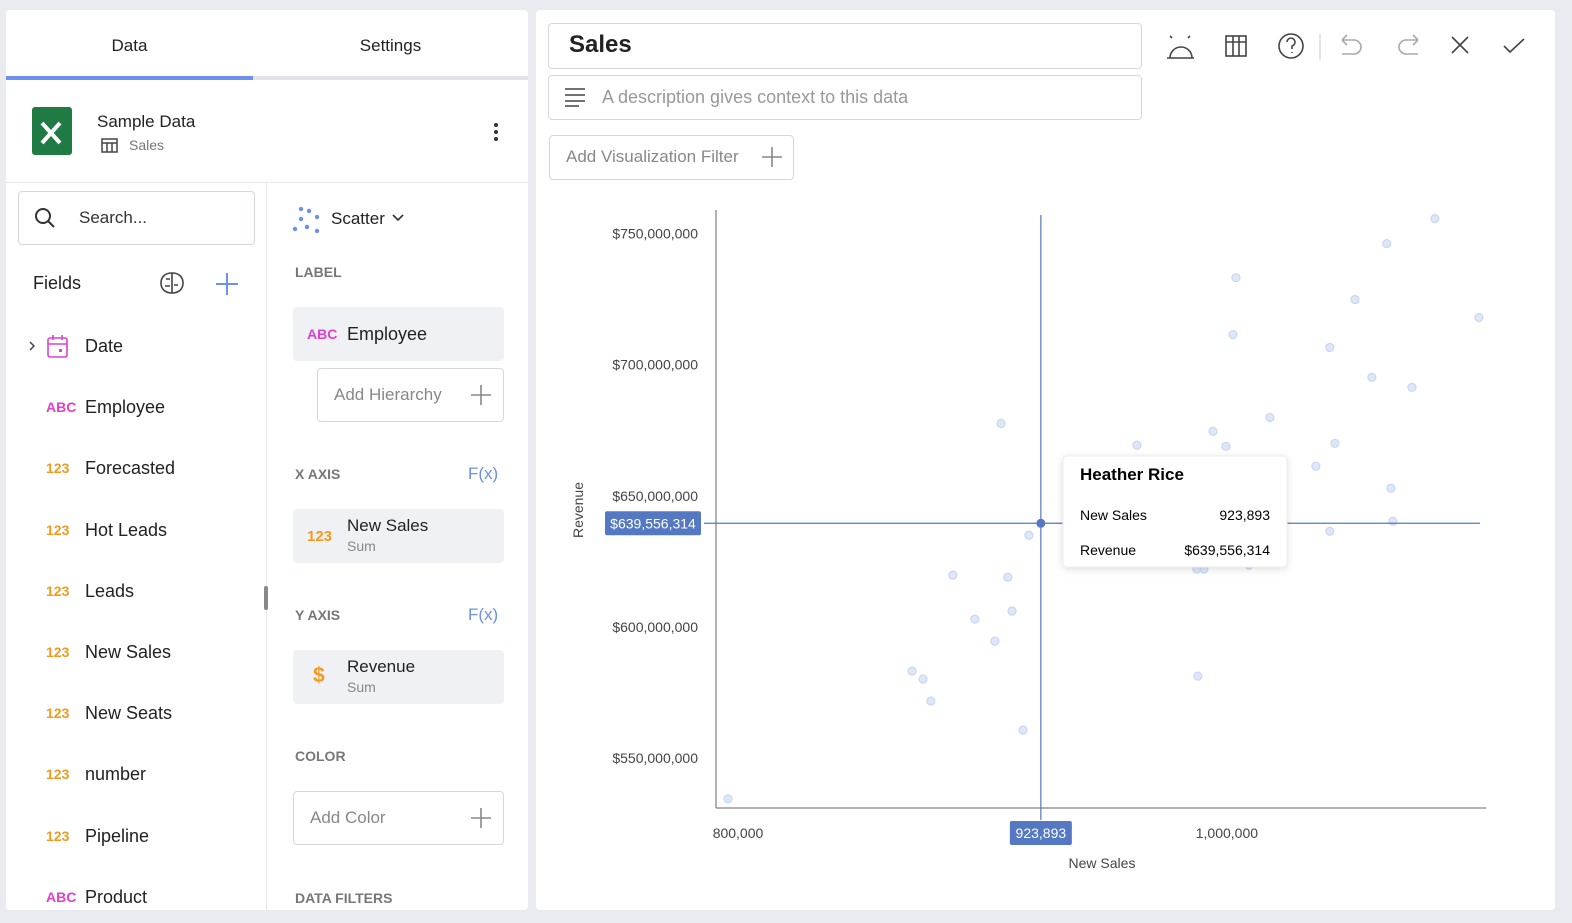 The image size is (1572, 923). Describe the element at coordinates (126, 529) in the screenshot. I see `field-name: Hot Leads` at that location.